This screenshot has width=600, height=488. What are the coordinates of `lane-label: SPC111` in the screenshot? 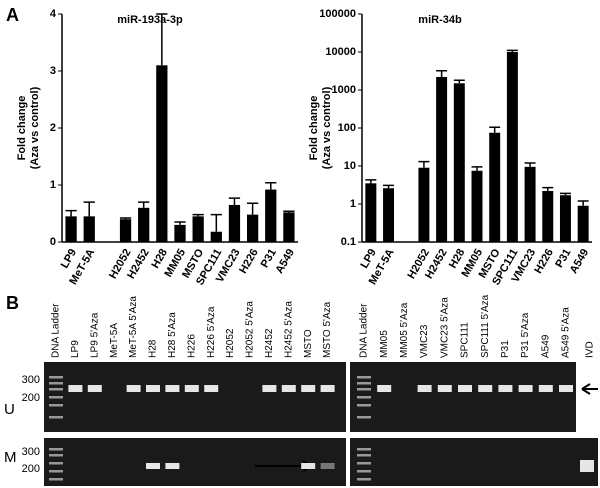 It's located at (465, 340).